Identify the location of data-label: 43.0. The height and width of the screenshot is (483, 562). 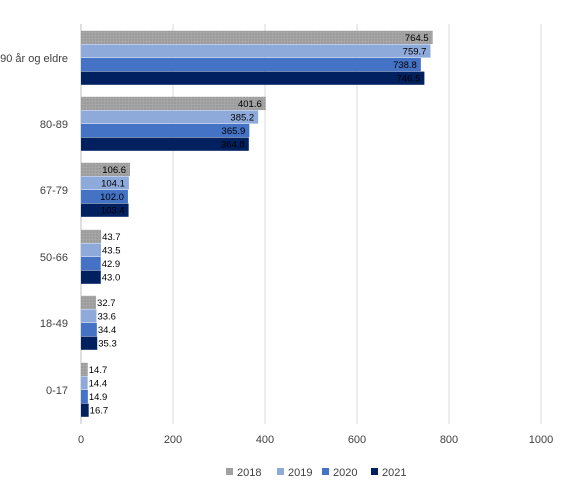
(111, 278).